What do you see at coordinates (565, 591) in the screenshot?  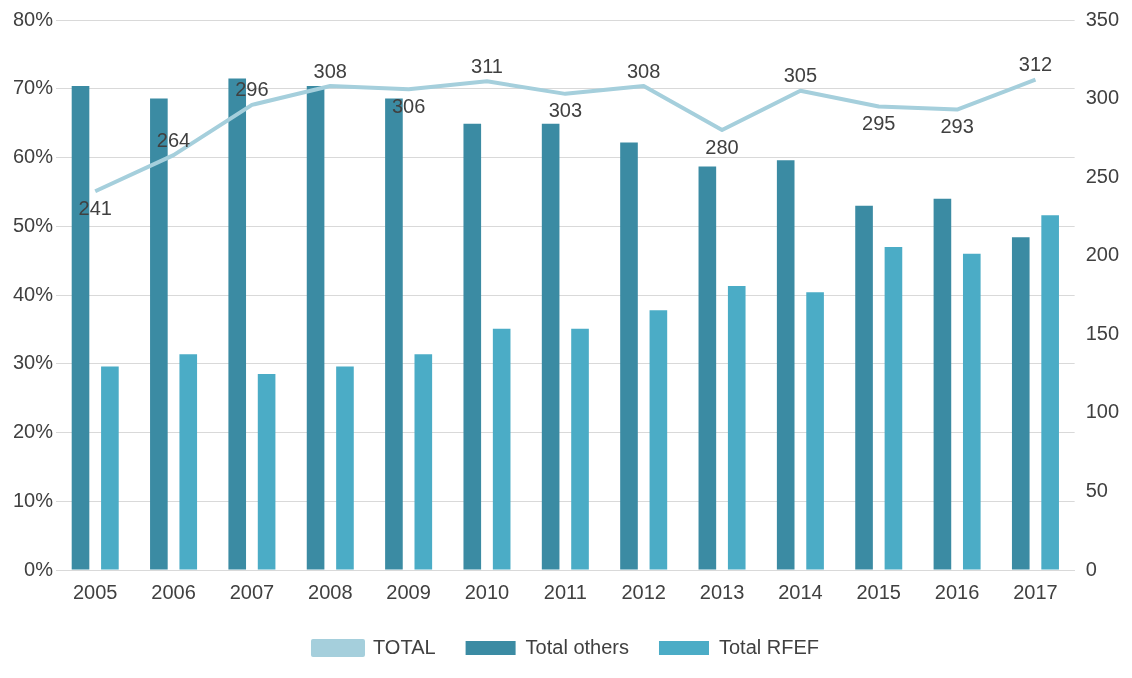 I see `x-tick-label: 2011` at bounding box center [565, 591].